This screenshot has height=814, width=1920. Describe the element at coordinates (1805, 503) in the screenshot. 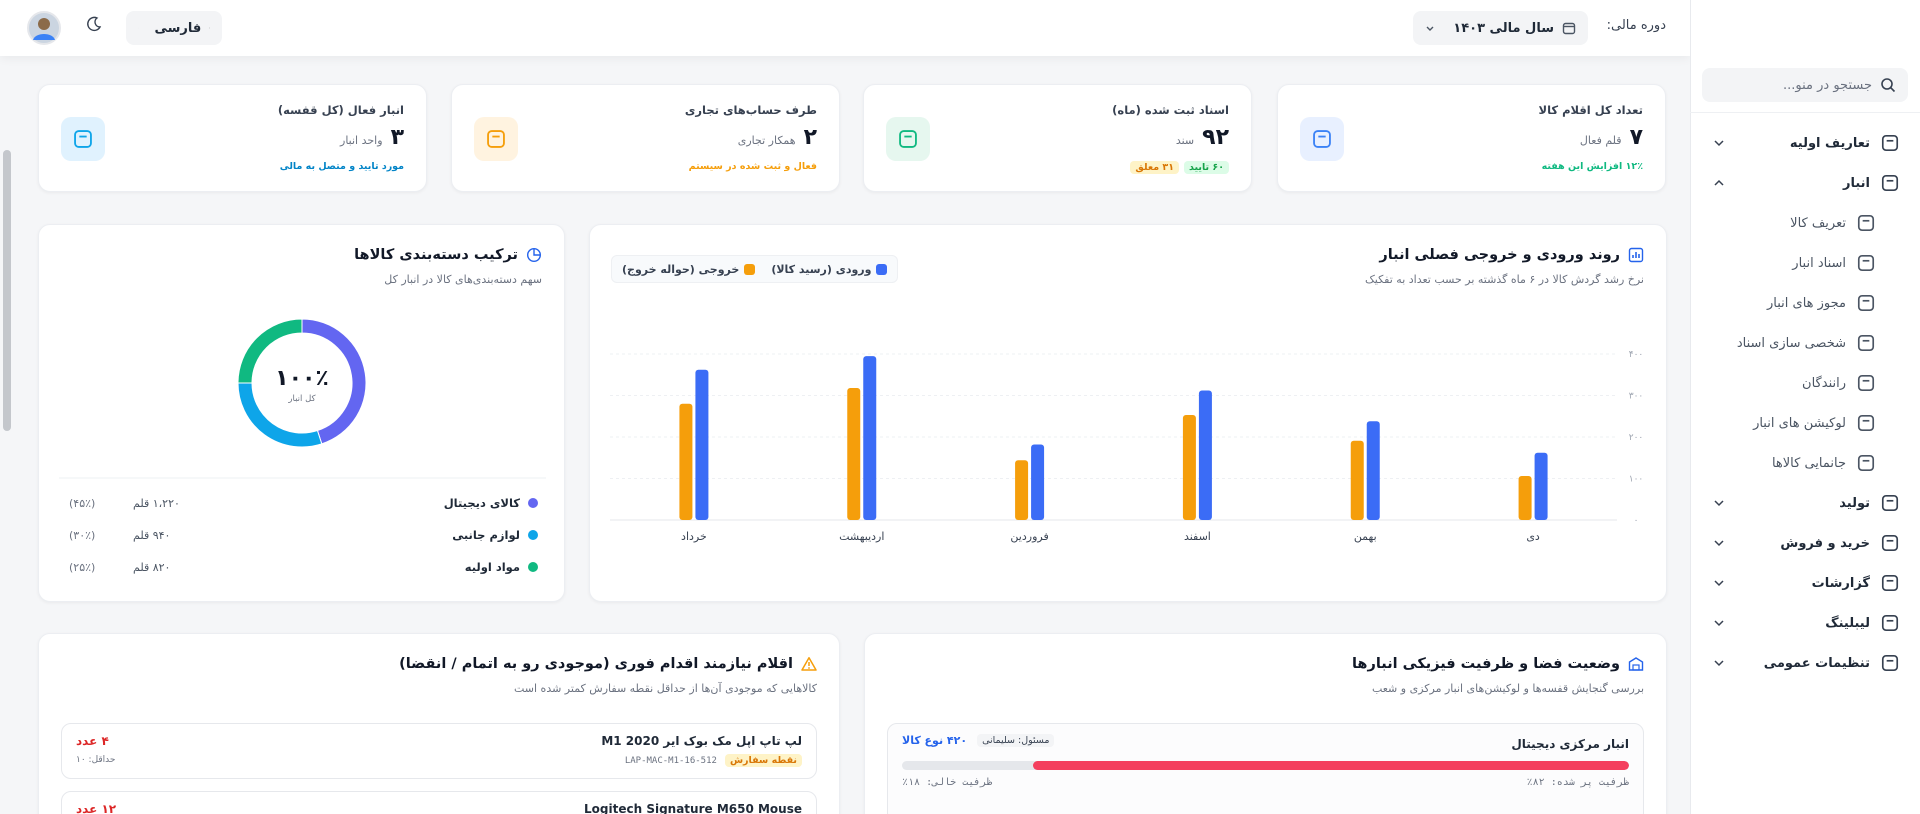

I see `menu-item: تولید` at that location.